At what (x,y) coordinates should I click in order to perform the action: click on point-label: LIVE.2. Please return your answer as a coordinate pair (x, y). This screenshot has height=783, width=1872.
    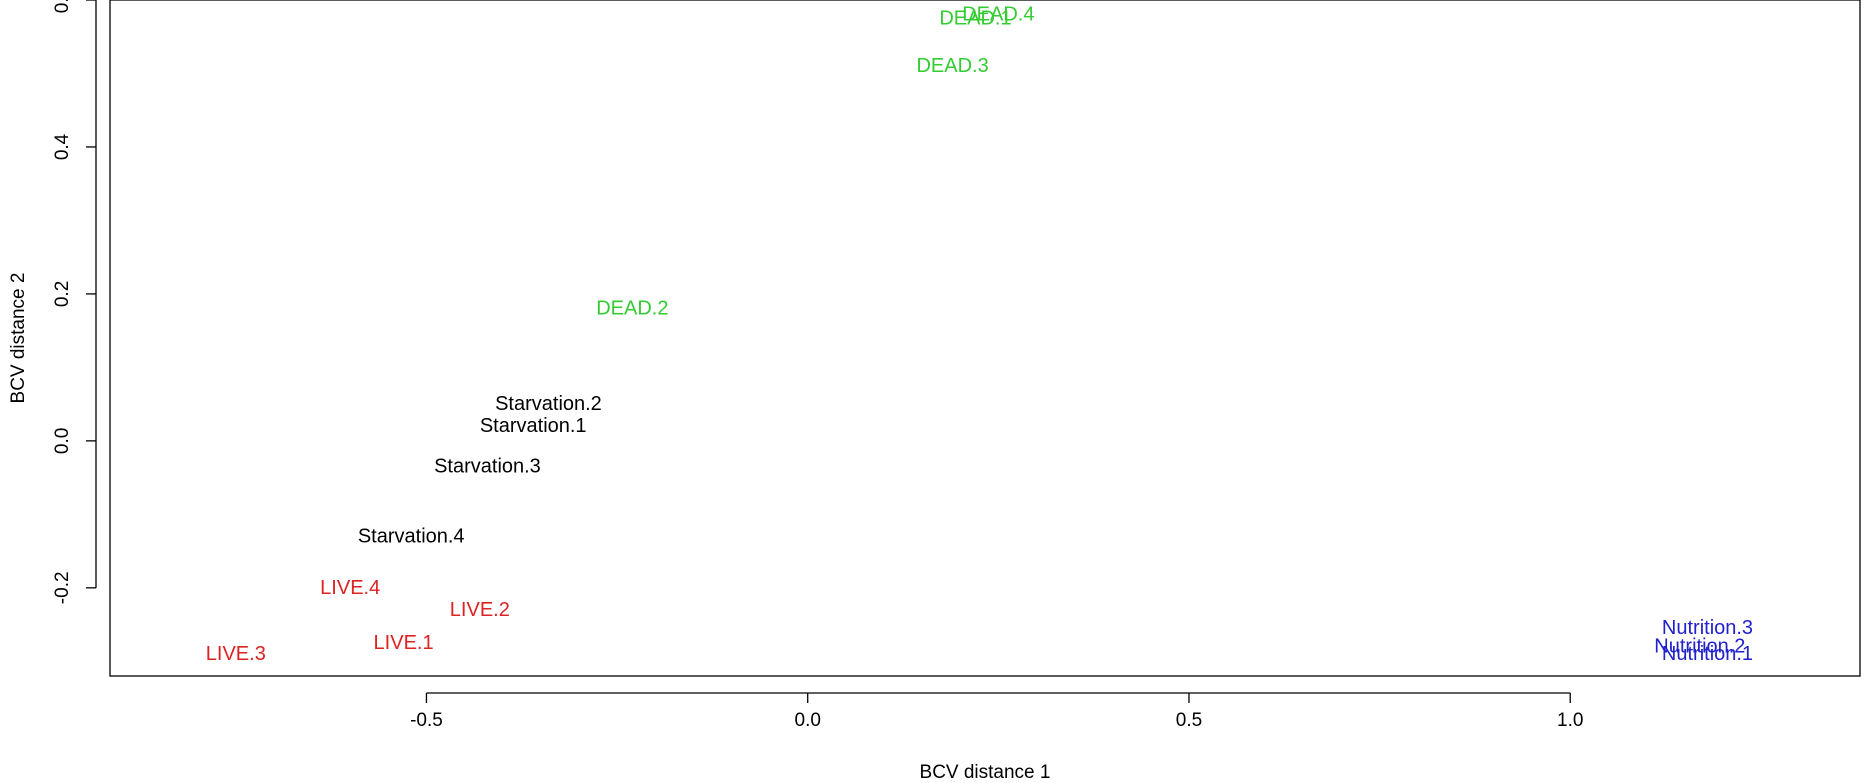
    Looking at the image, I should click on (480, 610).